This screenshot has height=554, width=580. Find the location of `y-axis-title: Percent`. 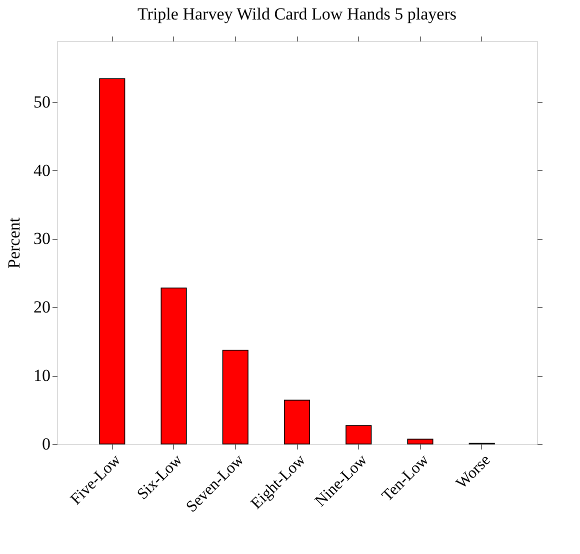

y-axis-title: Percent is located at coordinates (14, 242).